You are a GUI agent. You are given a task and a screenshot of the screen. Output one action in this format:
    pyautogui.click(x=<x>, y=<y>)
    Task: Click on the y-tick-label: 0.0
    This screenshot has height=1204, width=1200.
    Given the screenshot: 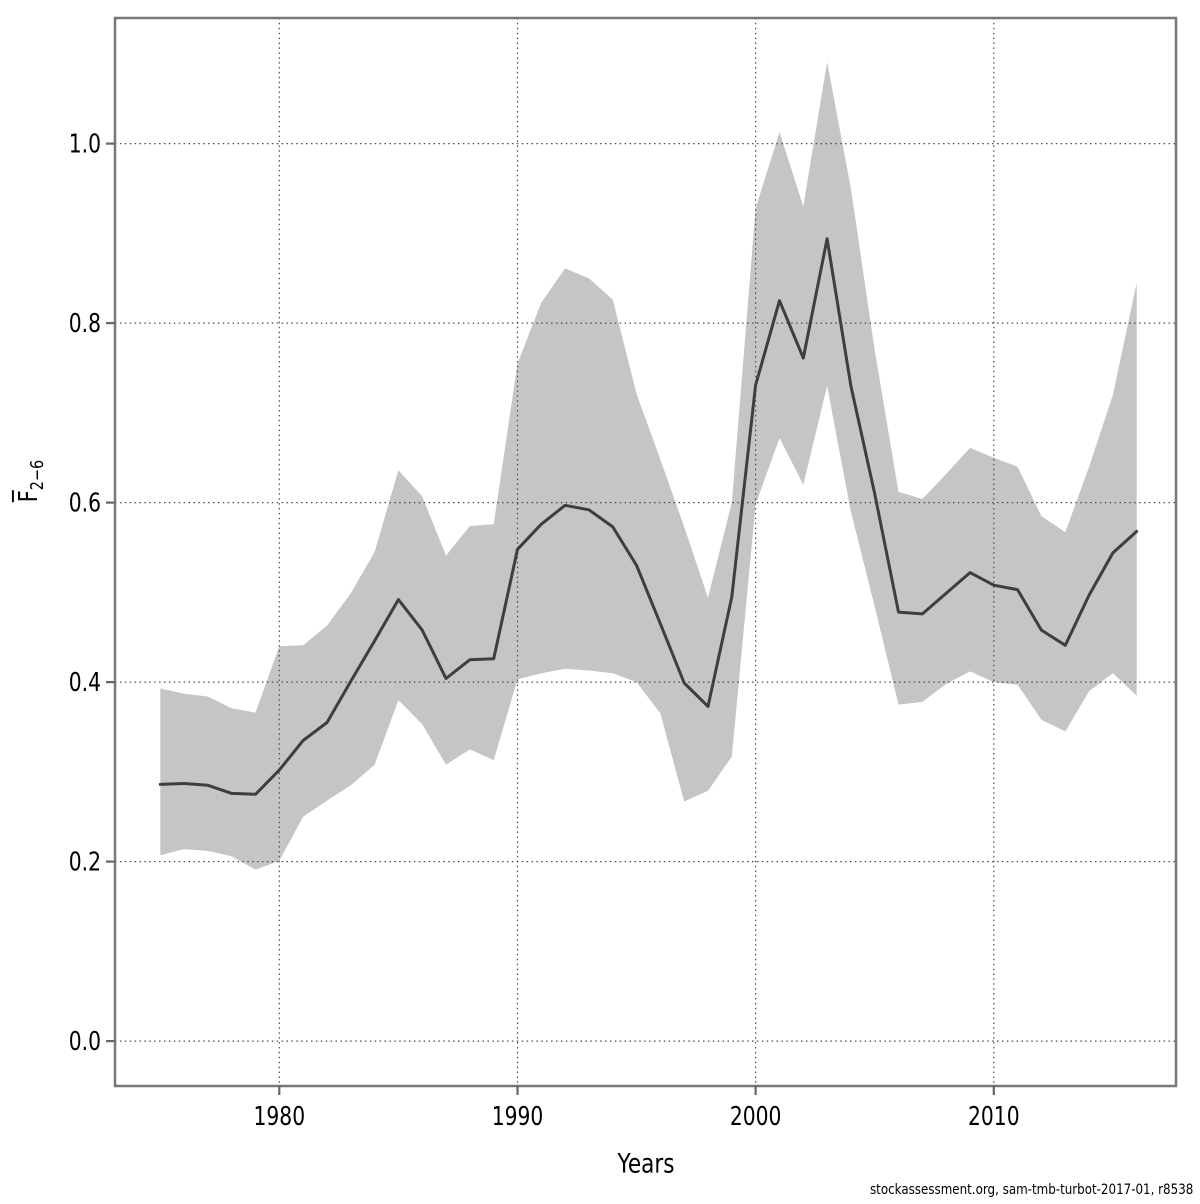 What is the action you would take?
    pyautogui.click(x=85, y=1042)
    